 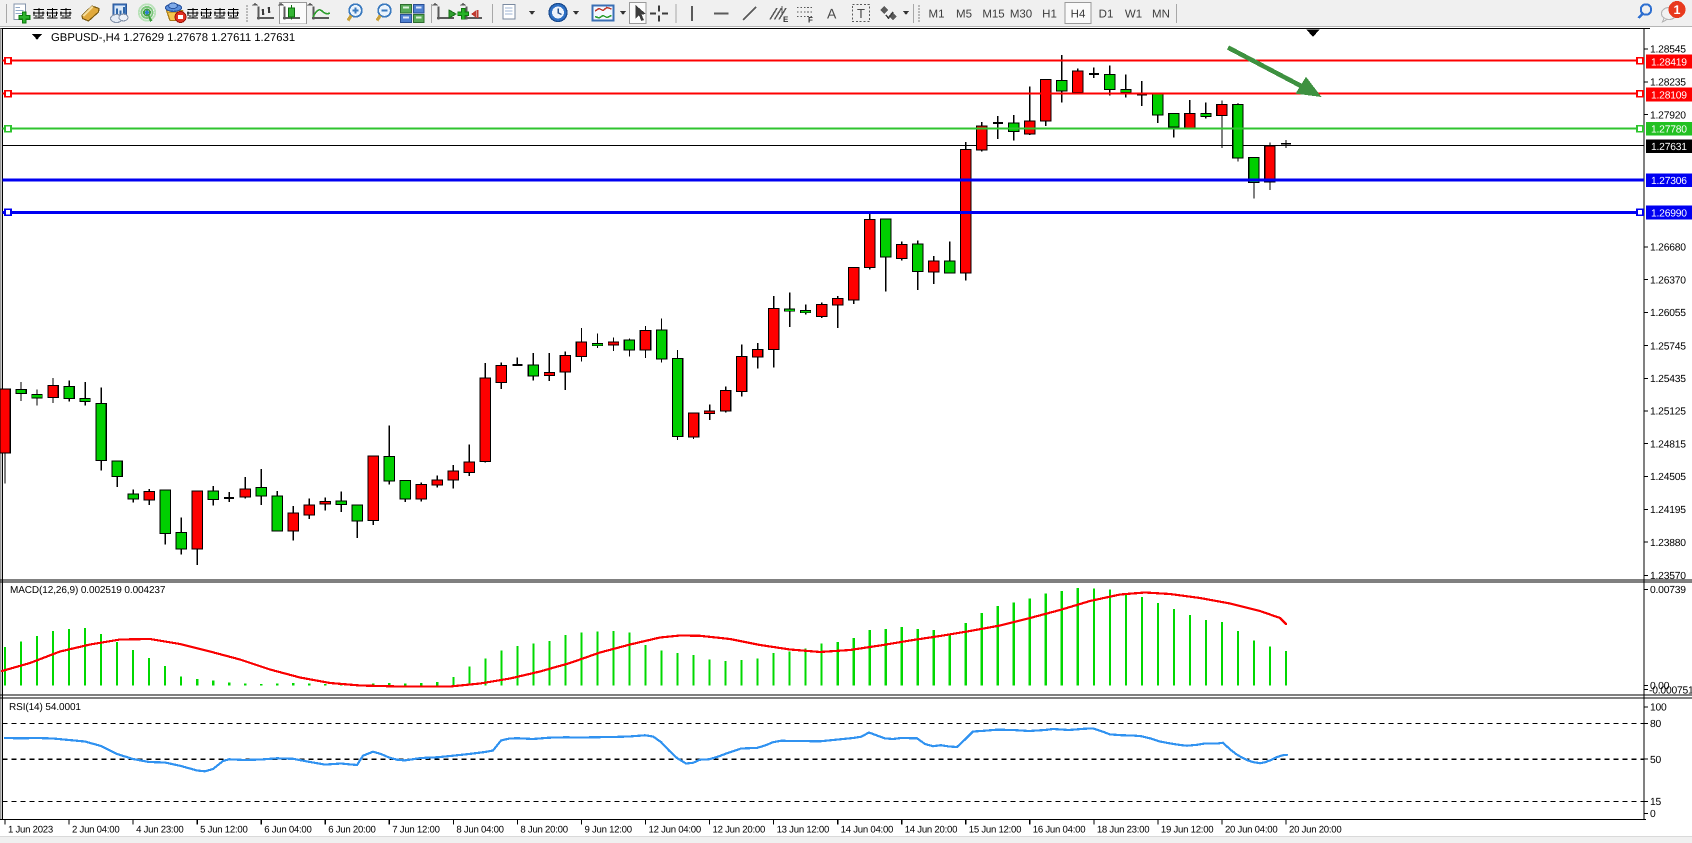 What do you see at coordinates (1668, 115) in the screenshot?
I see `svg-text: 1.27920` at bounding box center [1668, 115].